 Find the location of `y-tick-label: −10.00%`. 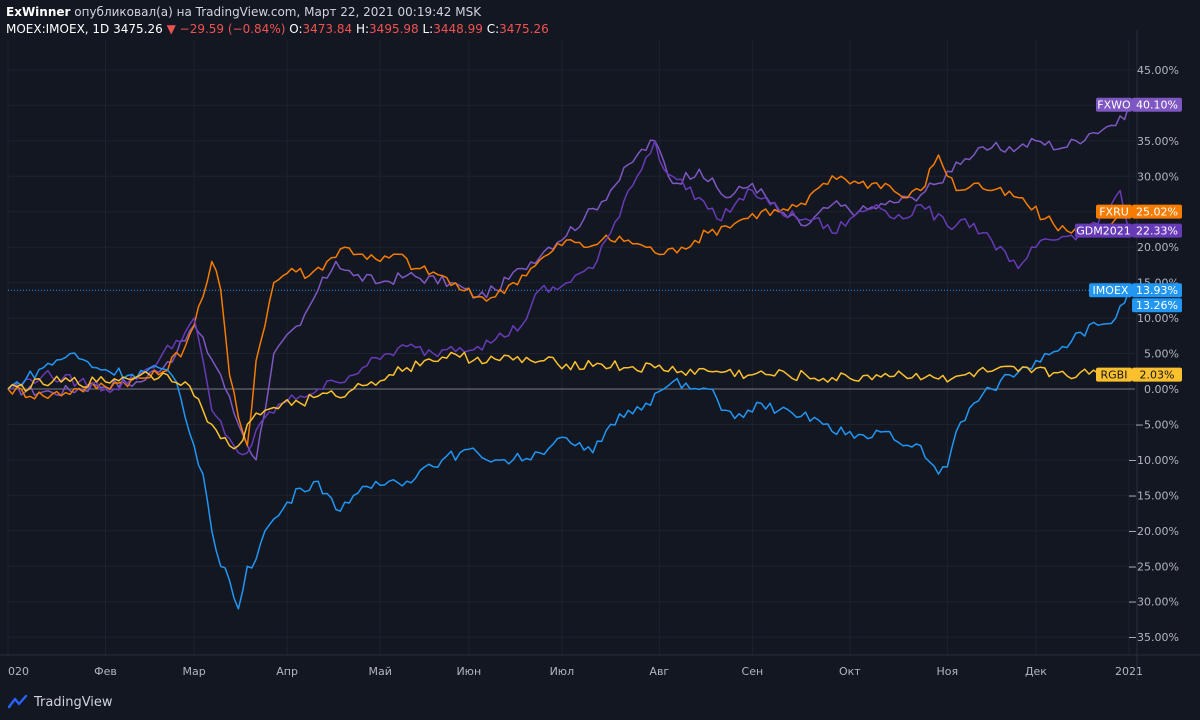

y-tick-label: −10.00% is located at coordinates (1153, 460).